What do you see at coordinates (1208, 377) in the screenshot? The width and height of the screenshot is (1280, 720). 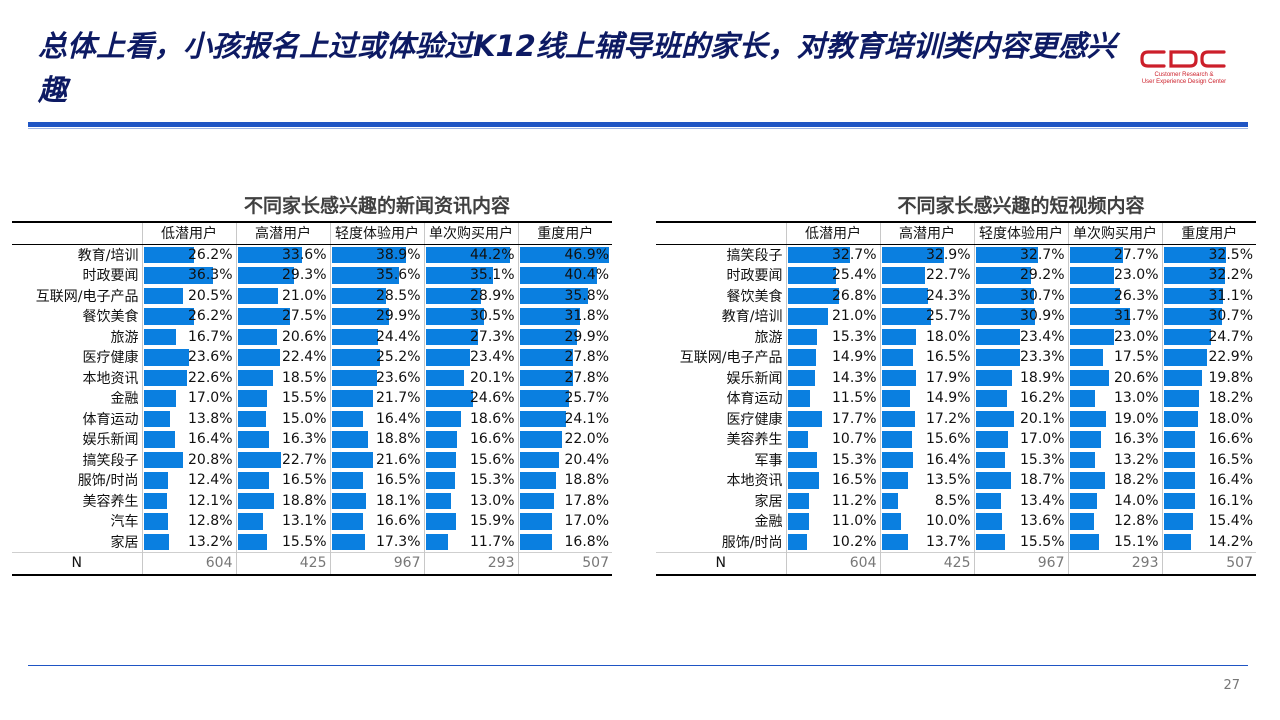 I see `value-cell: 19.8%` at bounding box center [1208, 377].